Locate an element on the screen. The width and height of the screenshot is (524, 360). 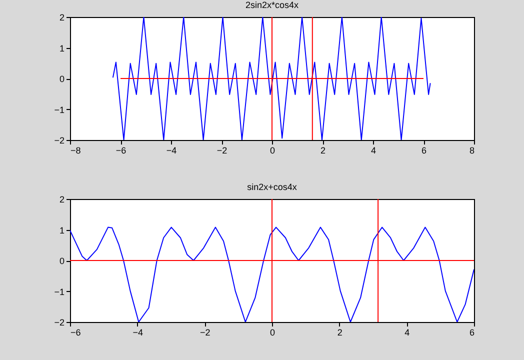
x-tick-label: 8 is located at coordinates (471, 151).